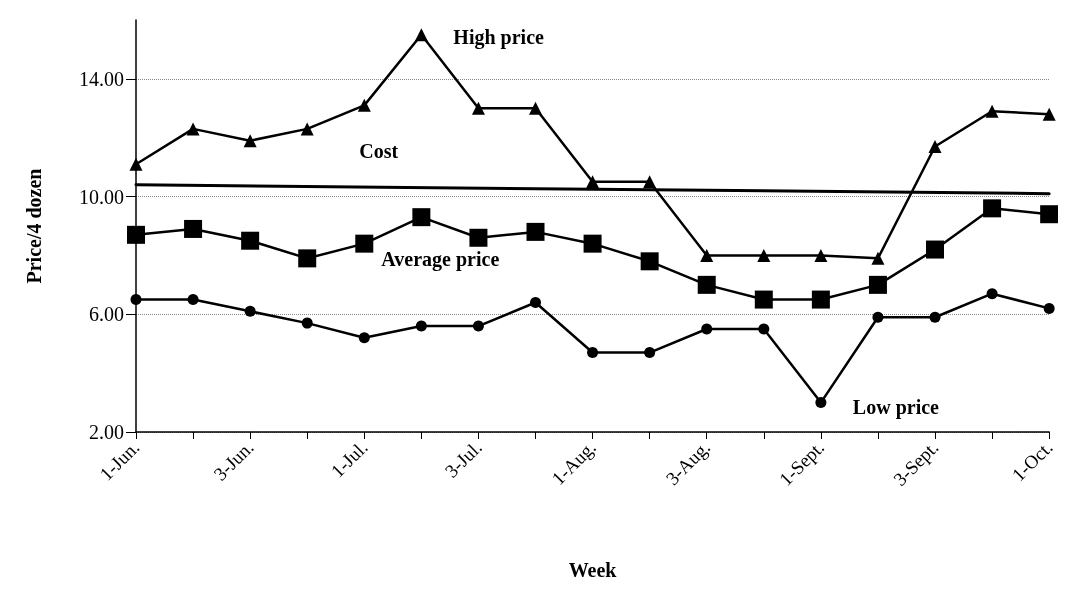  I want to click on y-axis-title: Price/4 dozen, so click(34, 226).